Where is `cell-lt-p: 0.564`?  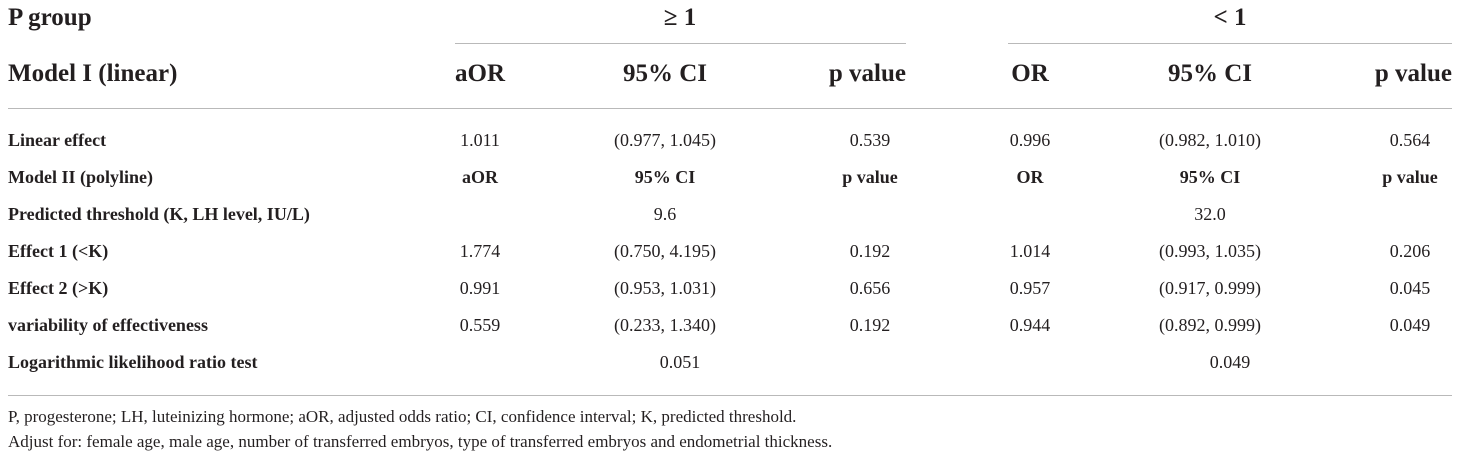
cell-lt-p: 0.564 is located at coordinates (1410, 140).